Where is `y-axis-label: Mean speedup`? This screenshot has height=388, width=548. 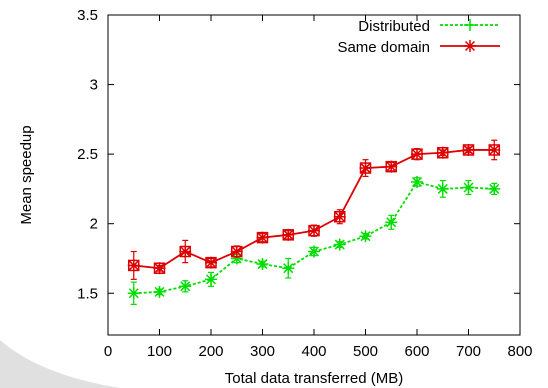 y-axis-label: Mean speedup is located at coordinates (26, 174).